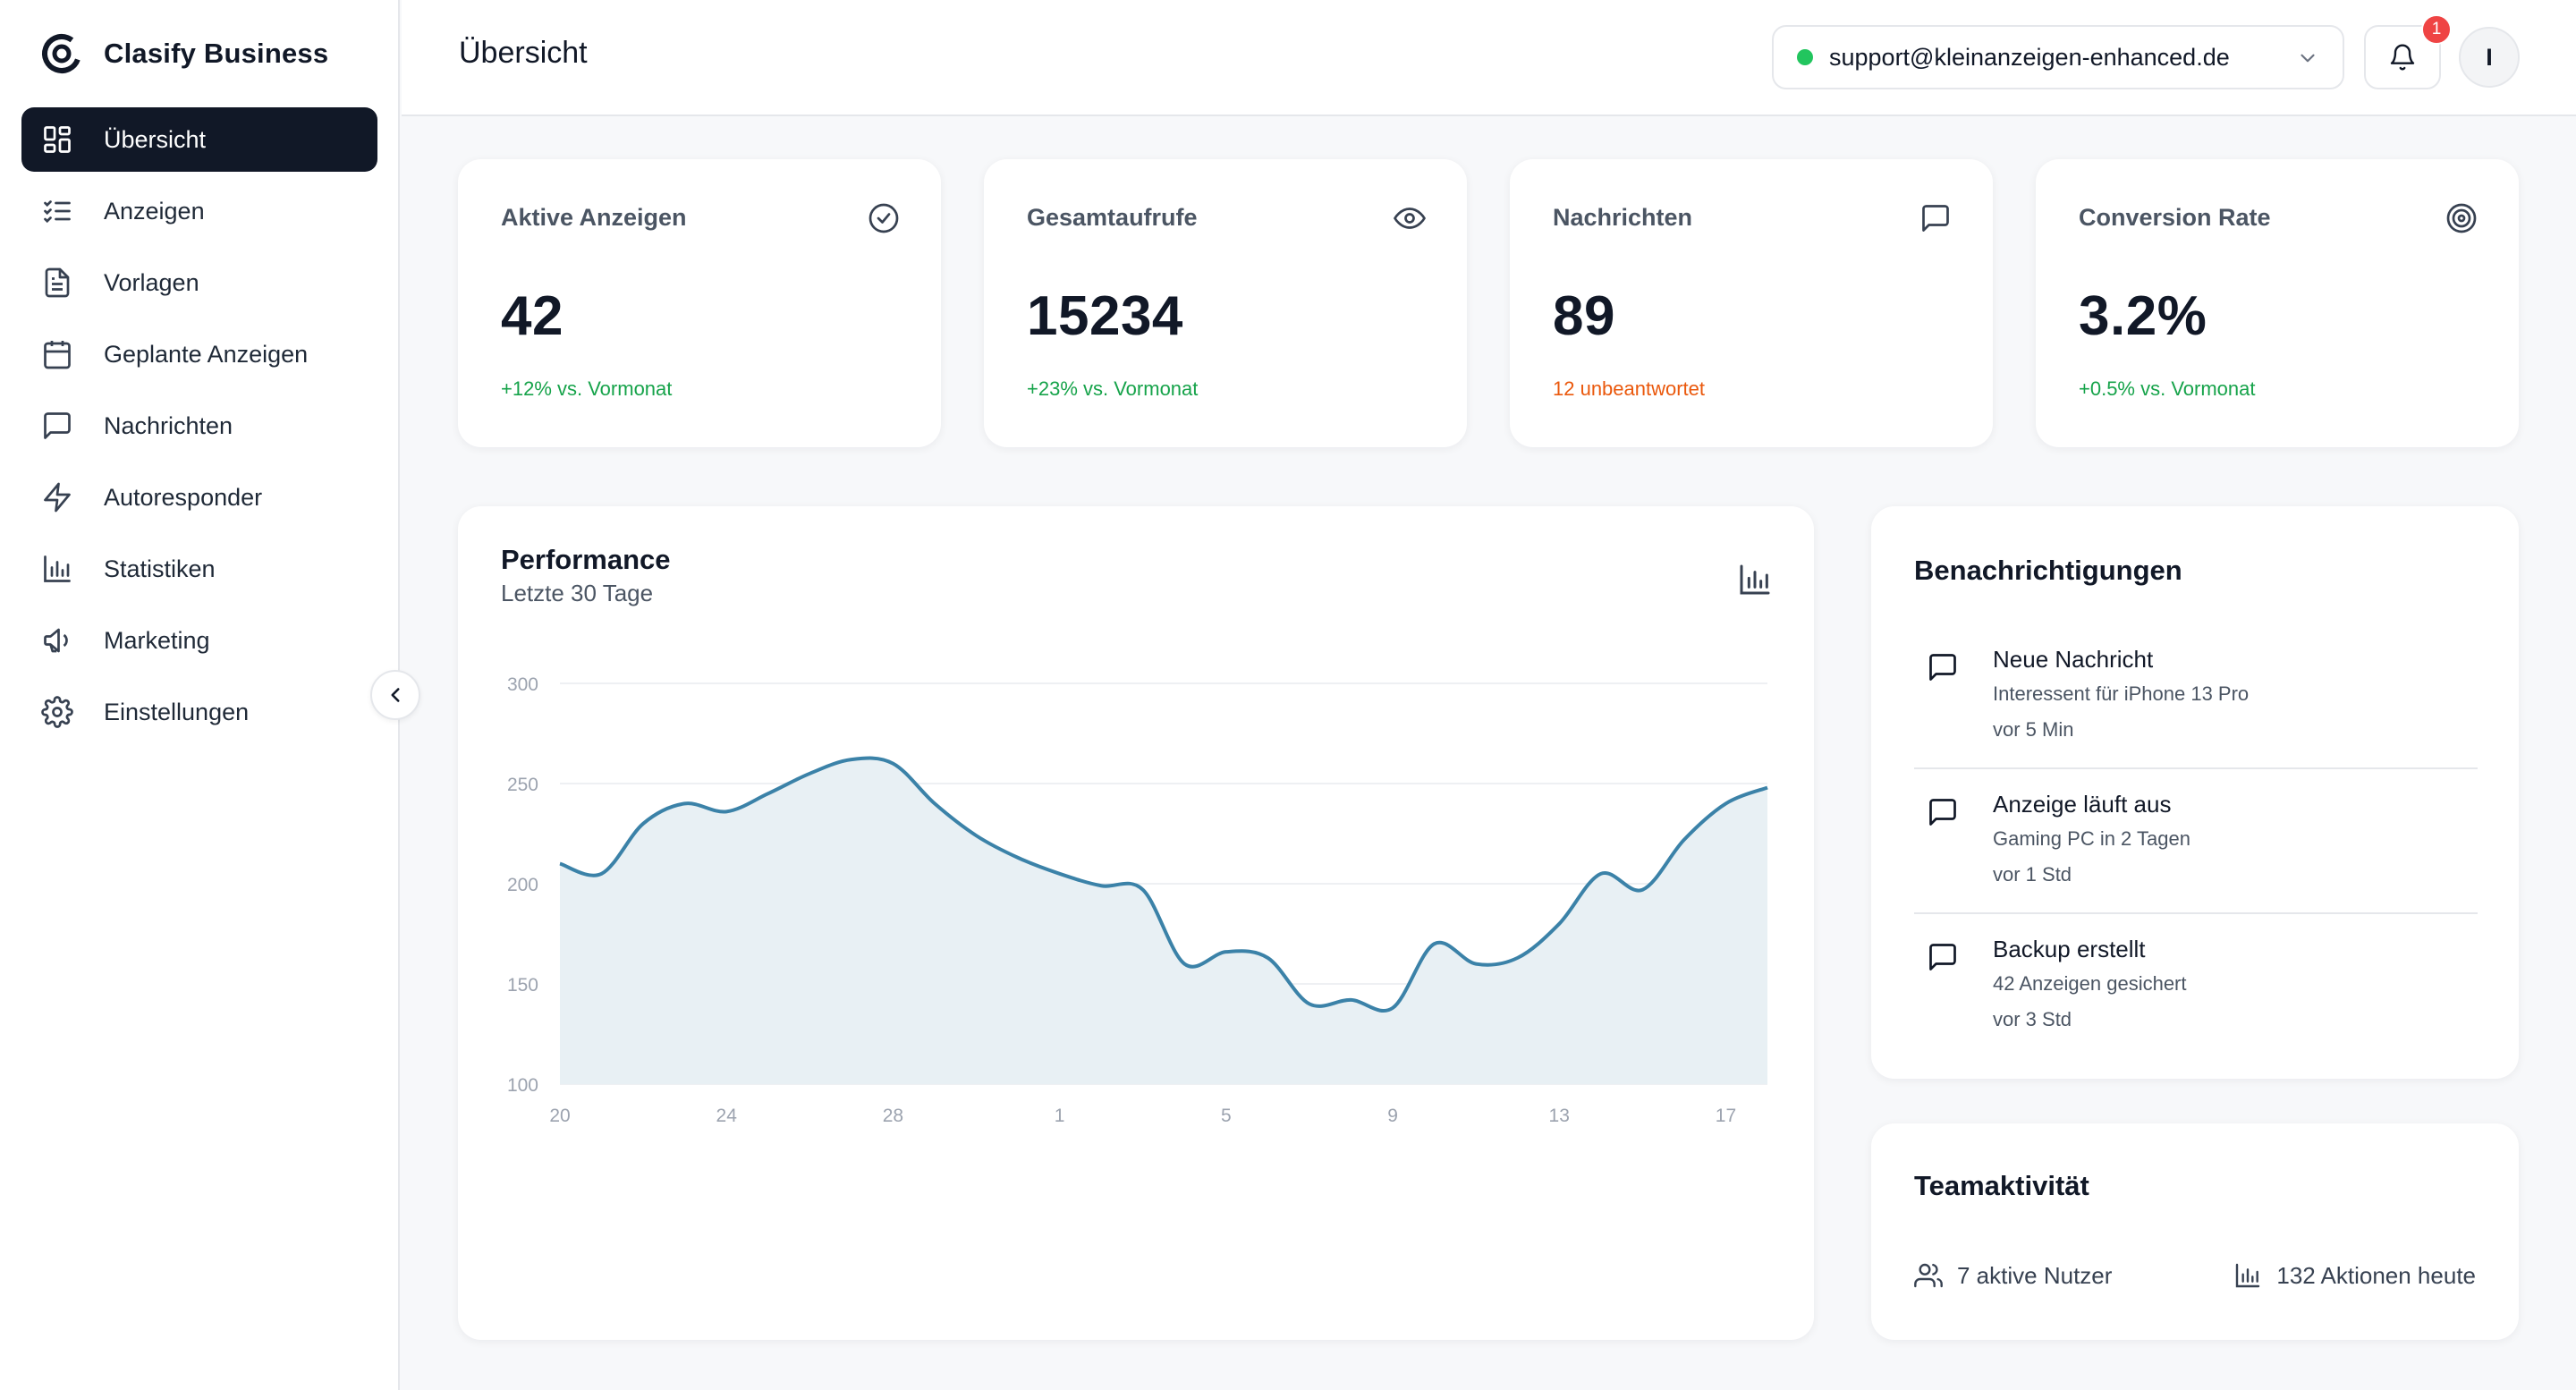  Describe the element at coordinates (522, 684) in the screenshot. I see `y-tick-label: 300` at that location.